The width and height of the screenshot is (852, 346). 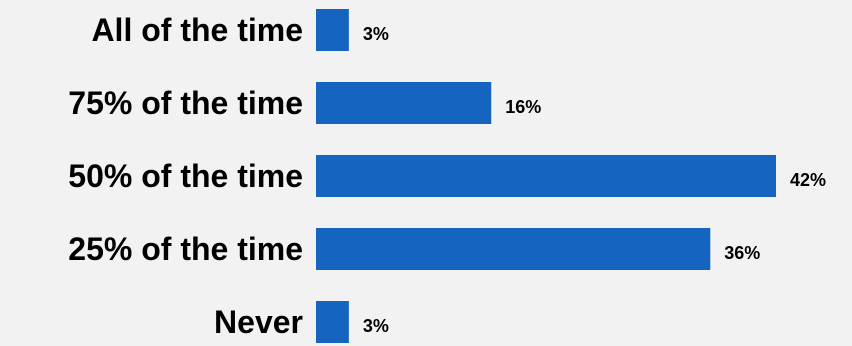 What do you see at coordinates (258, 322) in the screenshot?
I see `category-label-never: Never` at bounding box center [258, 322].